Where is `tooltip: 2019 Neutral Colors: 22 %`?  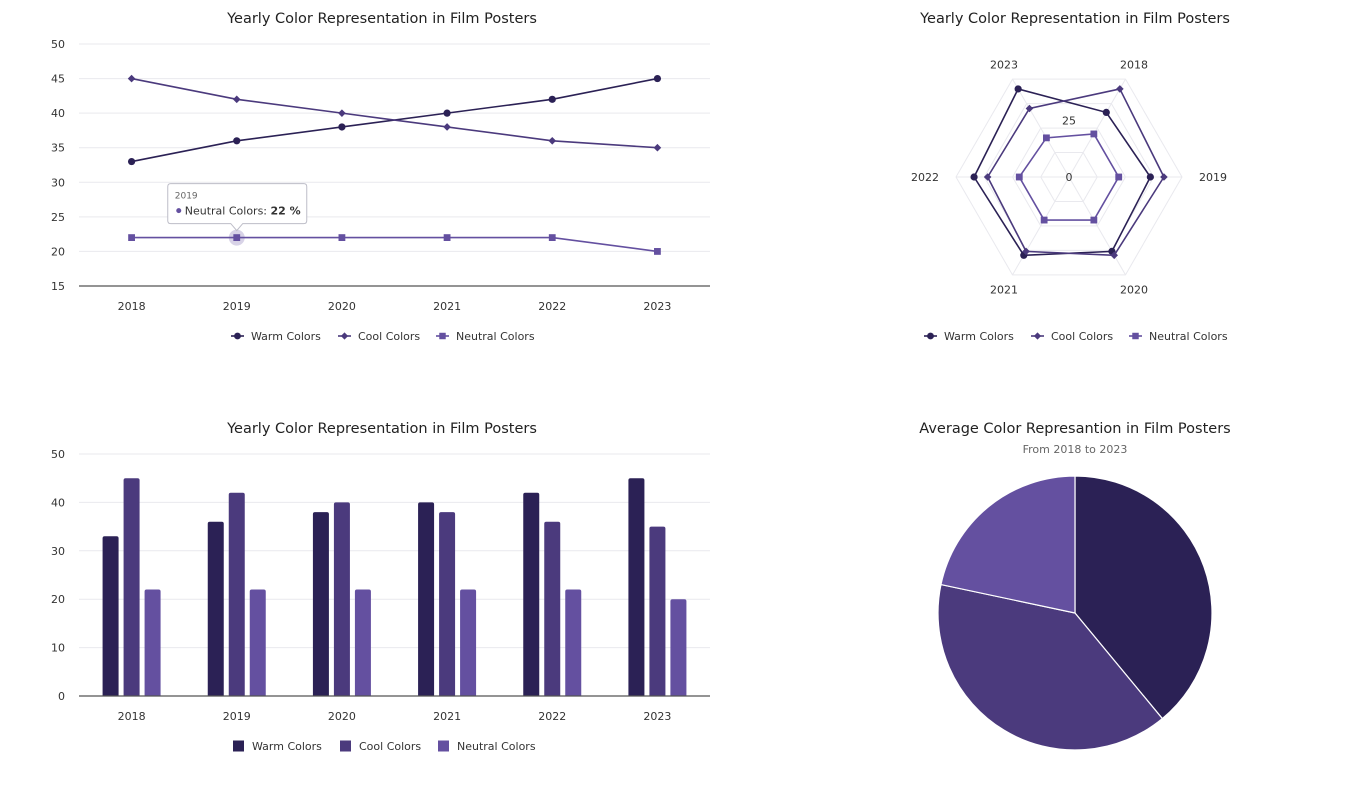
tooltip: 2019 Neutral Colors: 22 % is located at coordinates (237, 214).